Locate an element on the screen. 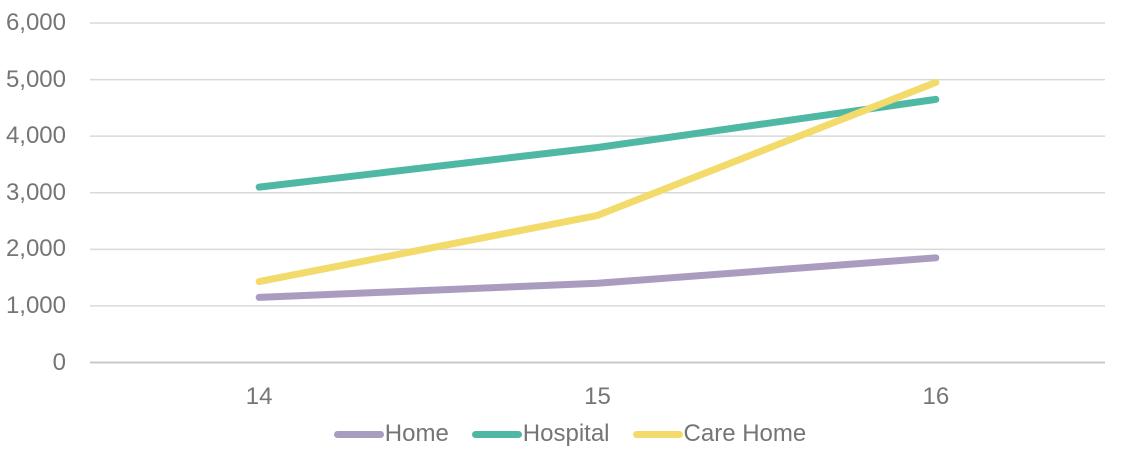  x-tick-label: 15 is located at coordinates (597, 396).